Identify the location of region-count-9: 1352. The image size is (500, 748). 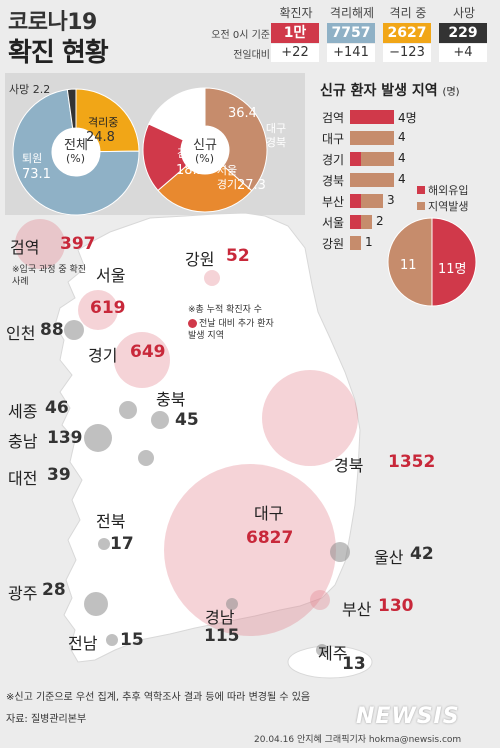
(412, 462).